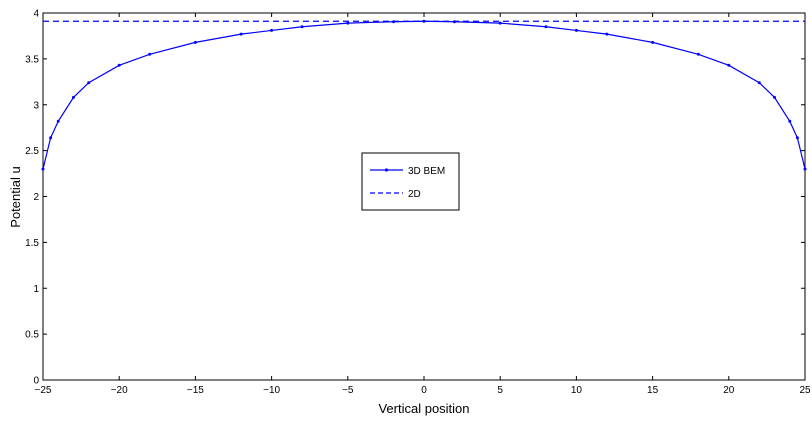 The width and height of the screenshot is (812, 422). What do you see at coordinates (119, 390) in the screenshot?
I see `x-tick-label: −20` at bounding box center [119, 390].